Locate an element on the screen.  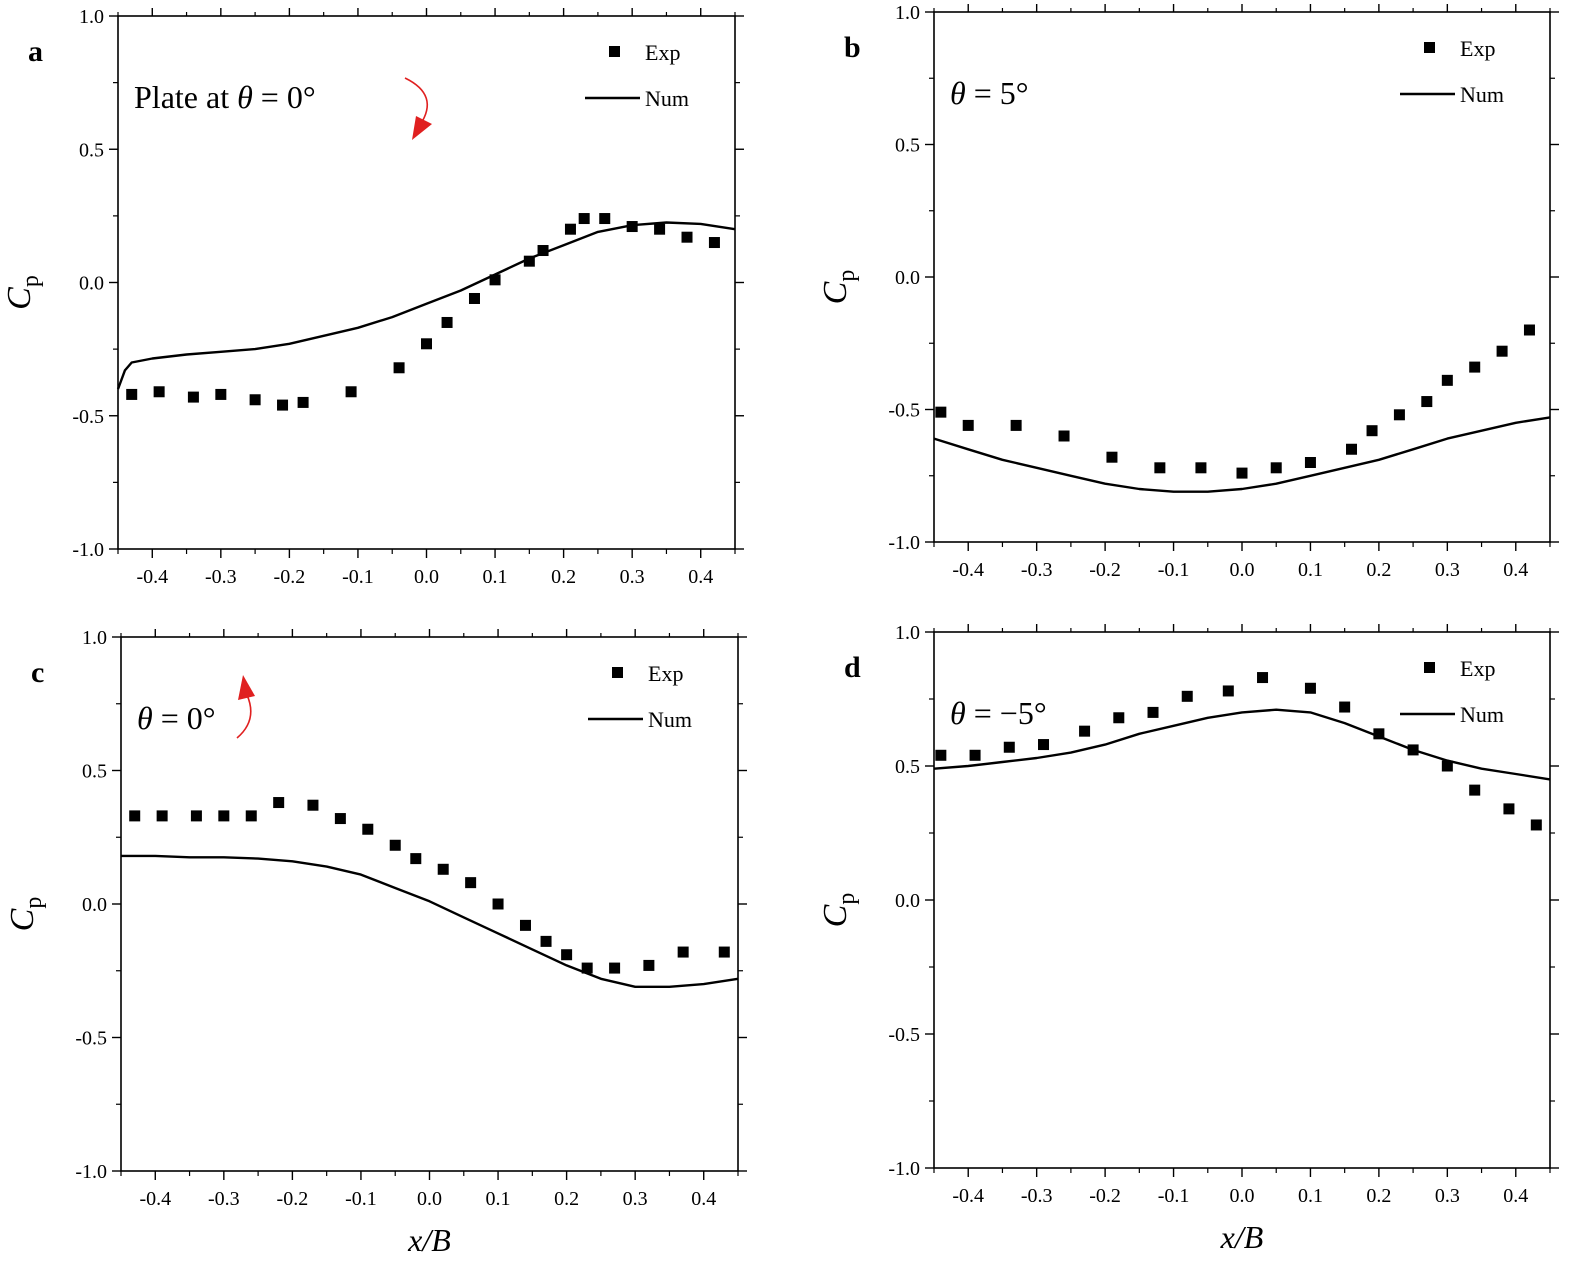
x-axis-label: x/B is located at coordinates (1242, 1237).